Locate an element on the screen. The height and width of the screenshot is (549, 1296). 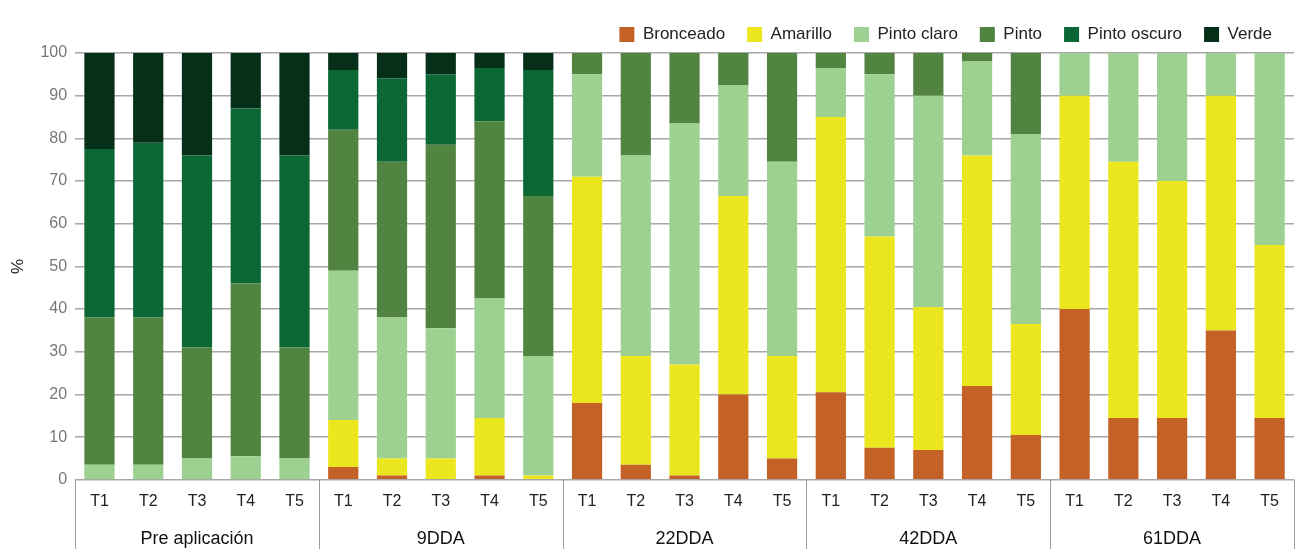
y-axis-title: % is located at coordinates (17, 266).